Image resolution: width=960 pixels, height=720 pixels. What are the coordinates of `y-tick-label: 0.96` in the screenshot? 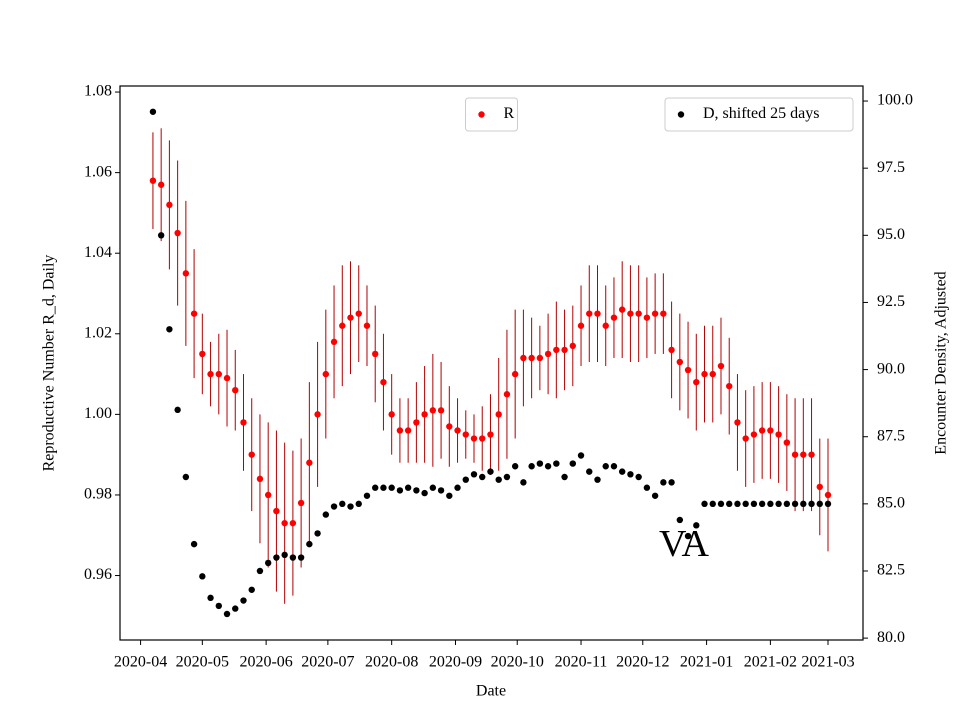 It's located at (98, 574).